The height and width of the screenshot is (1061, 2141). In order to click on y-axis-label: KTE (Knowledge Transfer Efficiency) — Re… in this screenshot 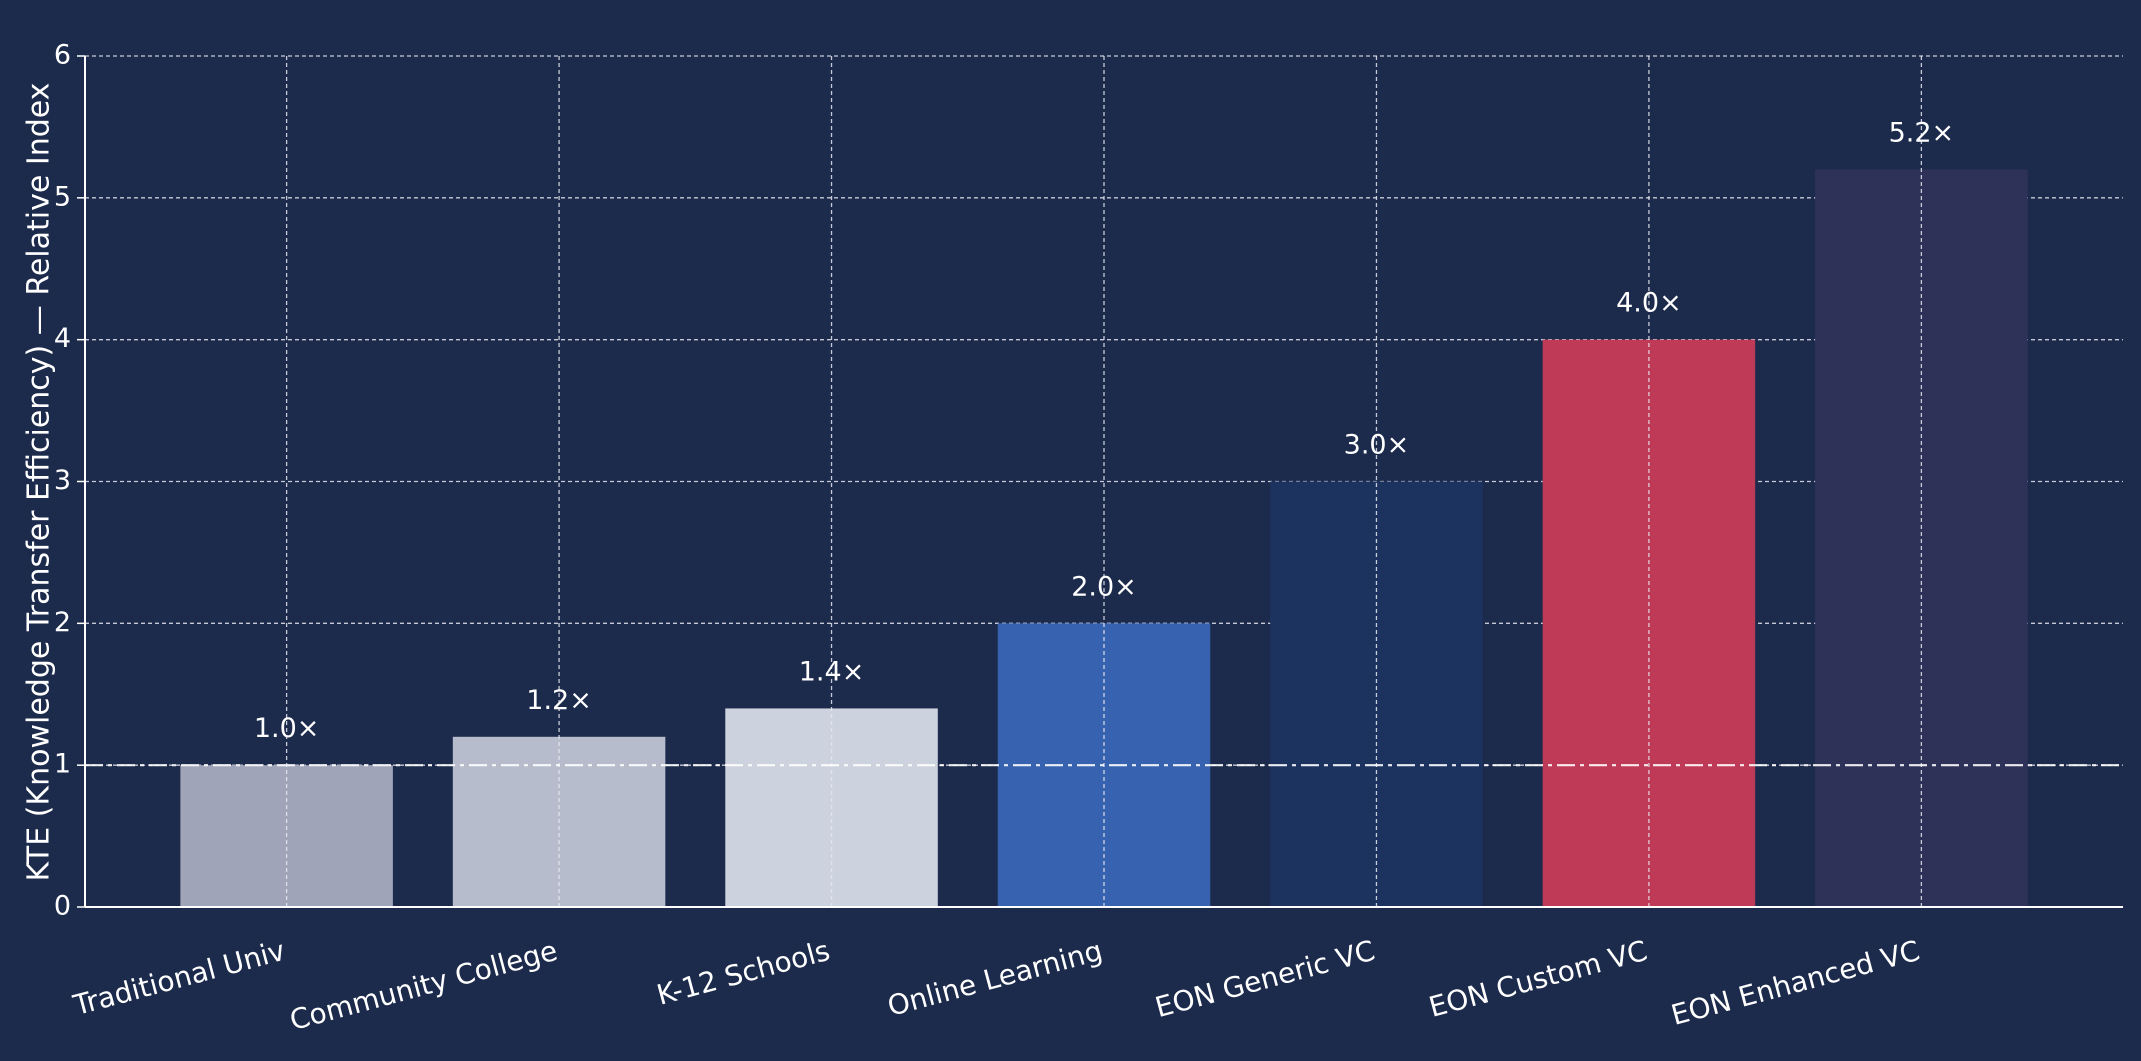, I will do `click(39, 482)`.